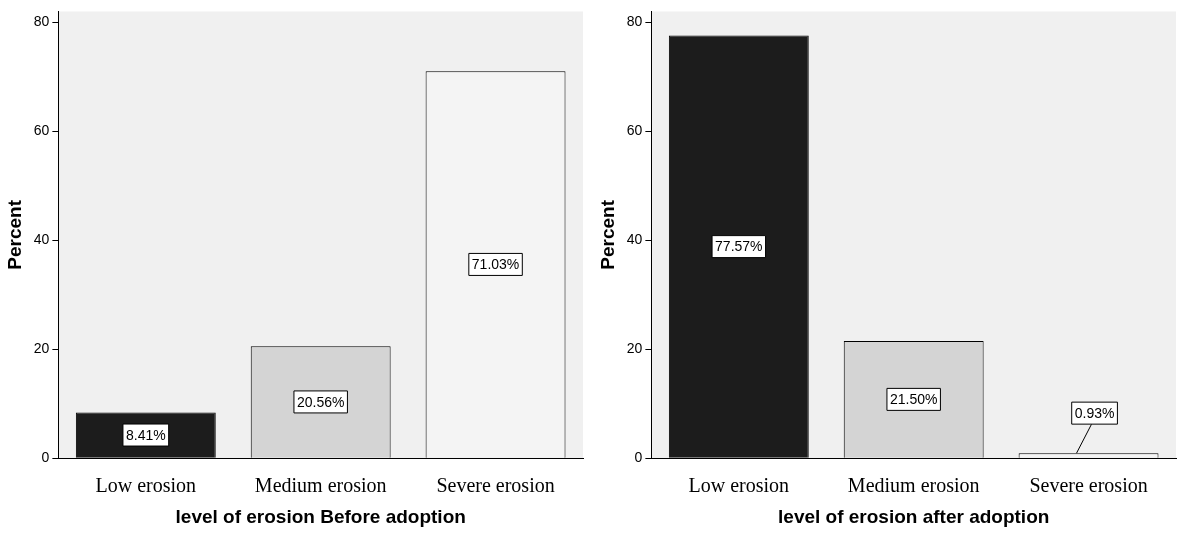 This screenshot has width=1186, height=533. What do you see at coordinates (145, 434) in the screenshot?
I see `data-label: 8.41%` at bounding box center [145, 434].